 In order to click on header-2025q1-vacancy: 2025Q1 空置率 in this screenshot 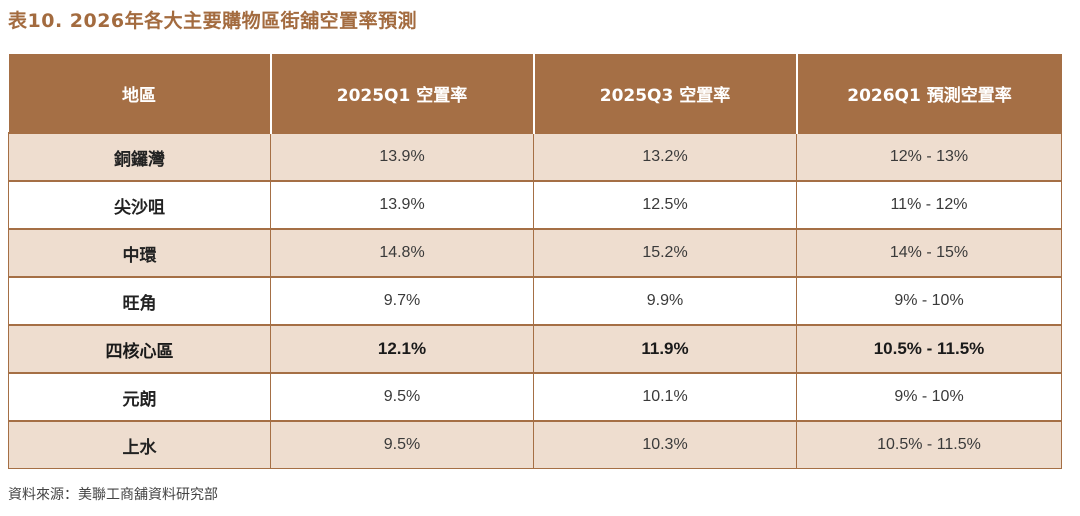, I will do `click(402, 93)`.